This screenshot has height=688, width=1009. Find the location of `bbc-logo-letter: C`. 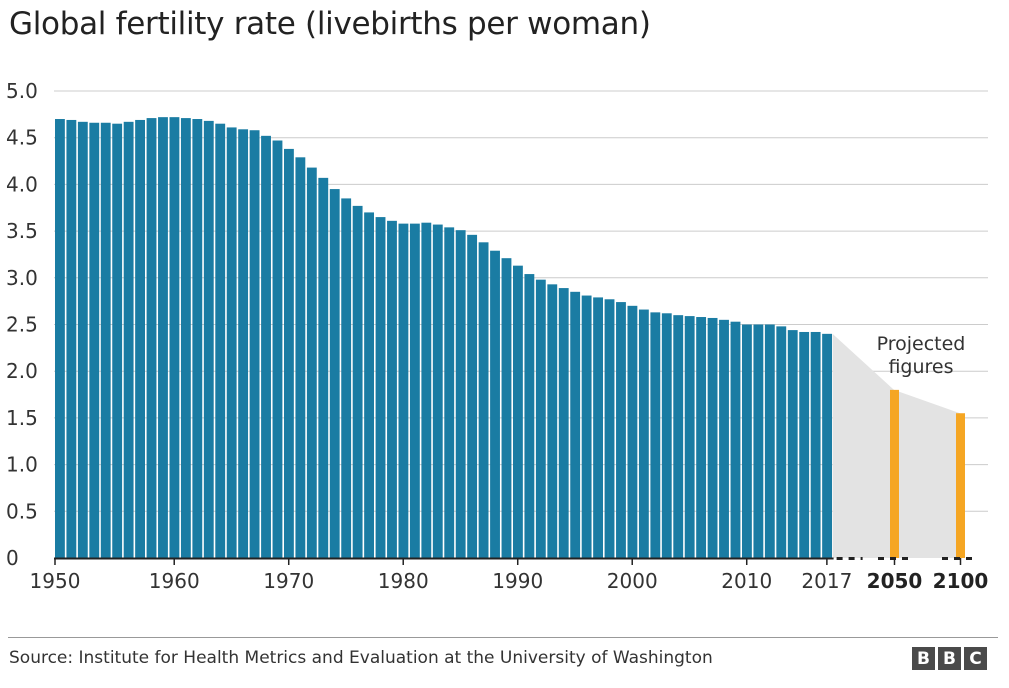

bbc-logo-letter: C is located at coordinates (975, 658).